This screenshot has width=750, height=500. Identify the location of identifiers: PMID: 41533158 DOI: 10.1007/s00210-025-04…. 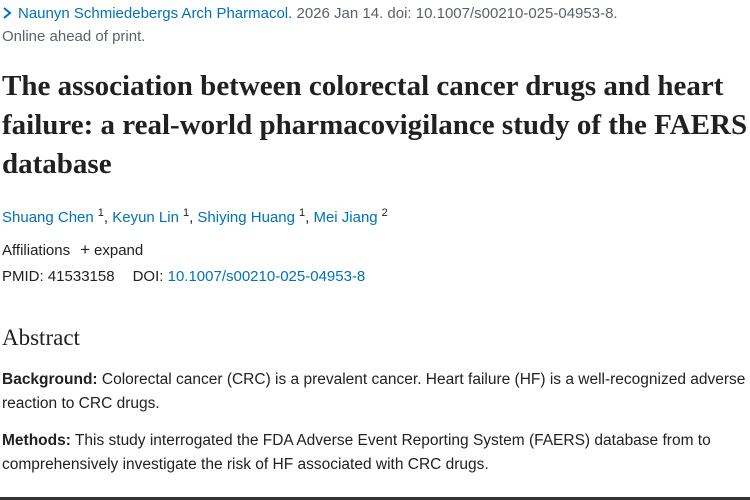
(183, 276).